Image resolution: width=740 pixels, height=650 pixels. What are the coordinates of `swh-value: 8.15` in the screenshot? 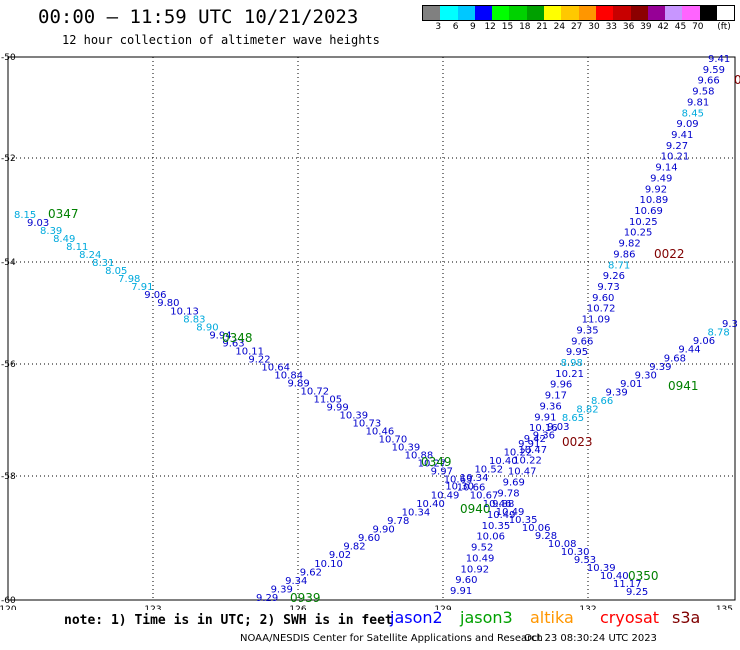 It's located at (25, 215).